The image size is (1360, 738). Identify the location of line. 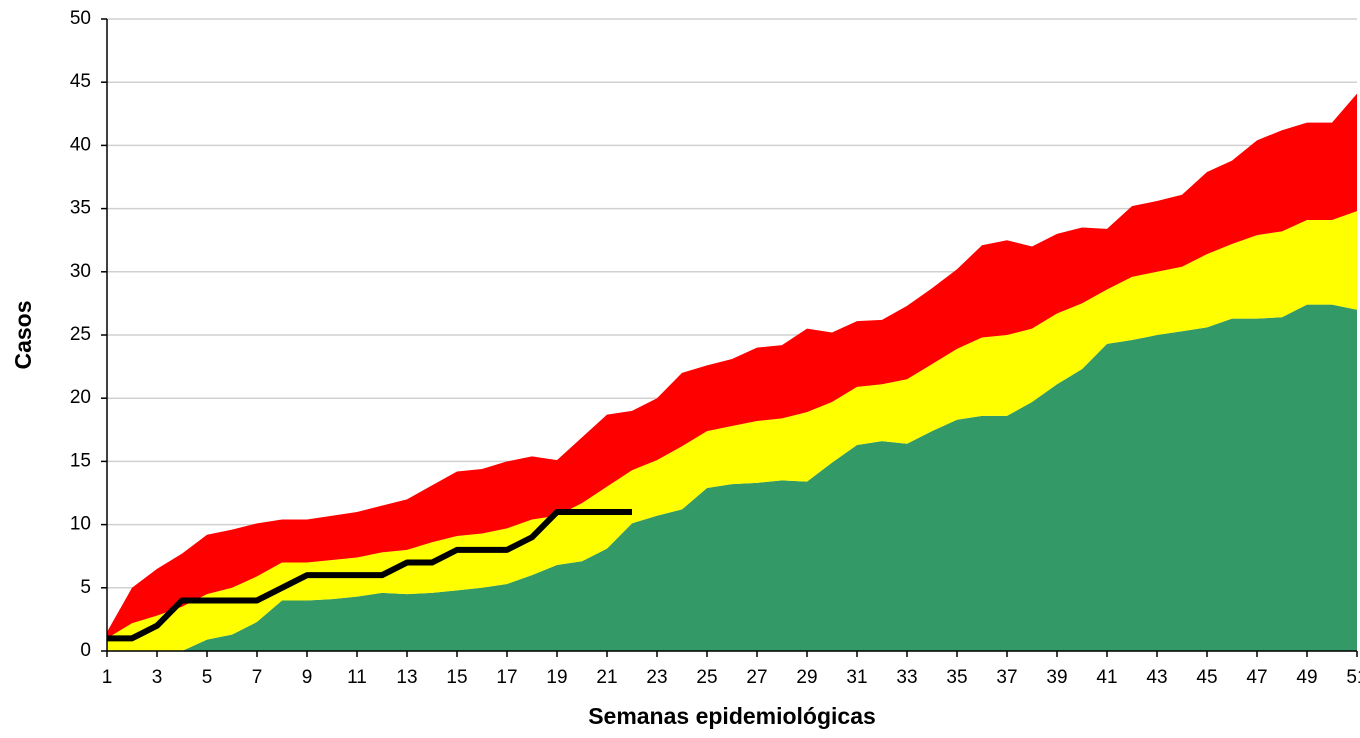
(369, 575).